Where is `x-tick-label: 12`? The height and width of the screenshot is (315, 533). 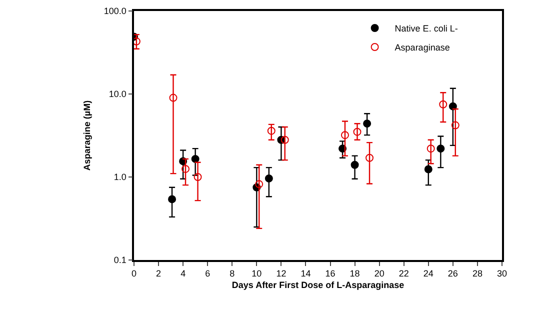 x-tick-label: 12 is located at coordinates (281, 273).